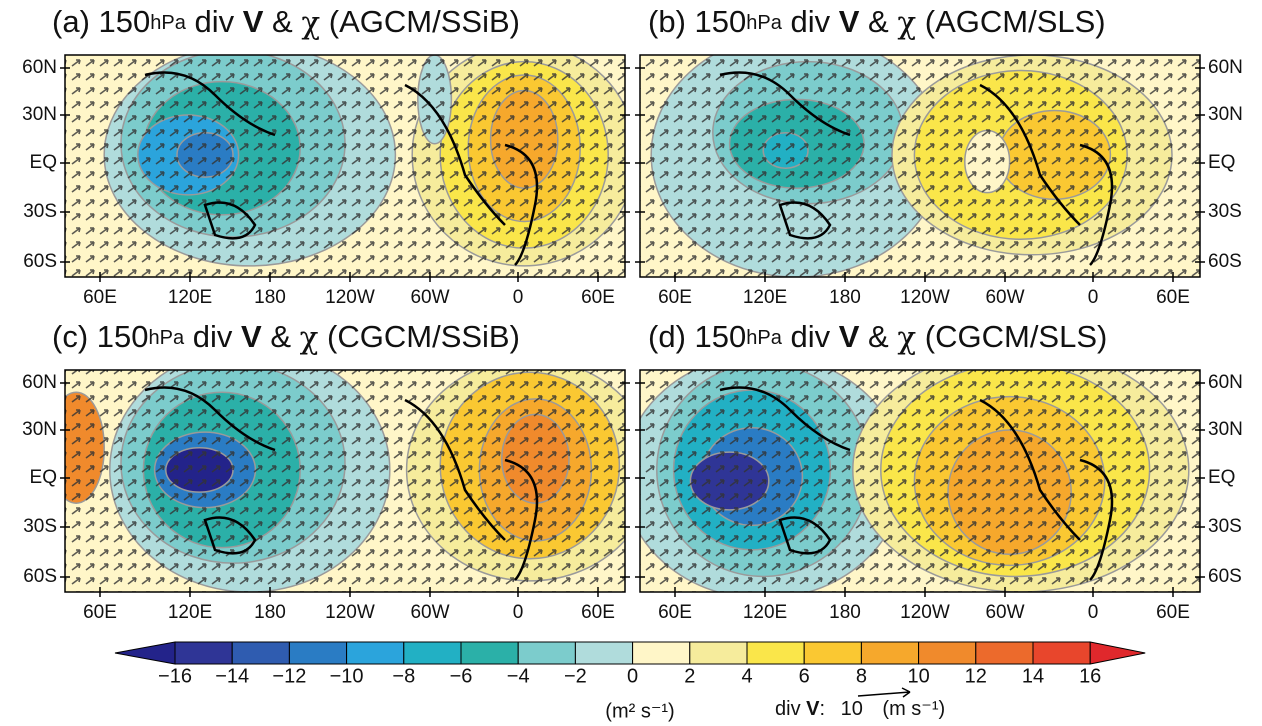 The height and width of the screenshot is (726, 1262). What do you see at coordinates (1117, 653) in the screenshot?
I see `colorbar-high` at bounding box center [1117, 653].